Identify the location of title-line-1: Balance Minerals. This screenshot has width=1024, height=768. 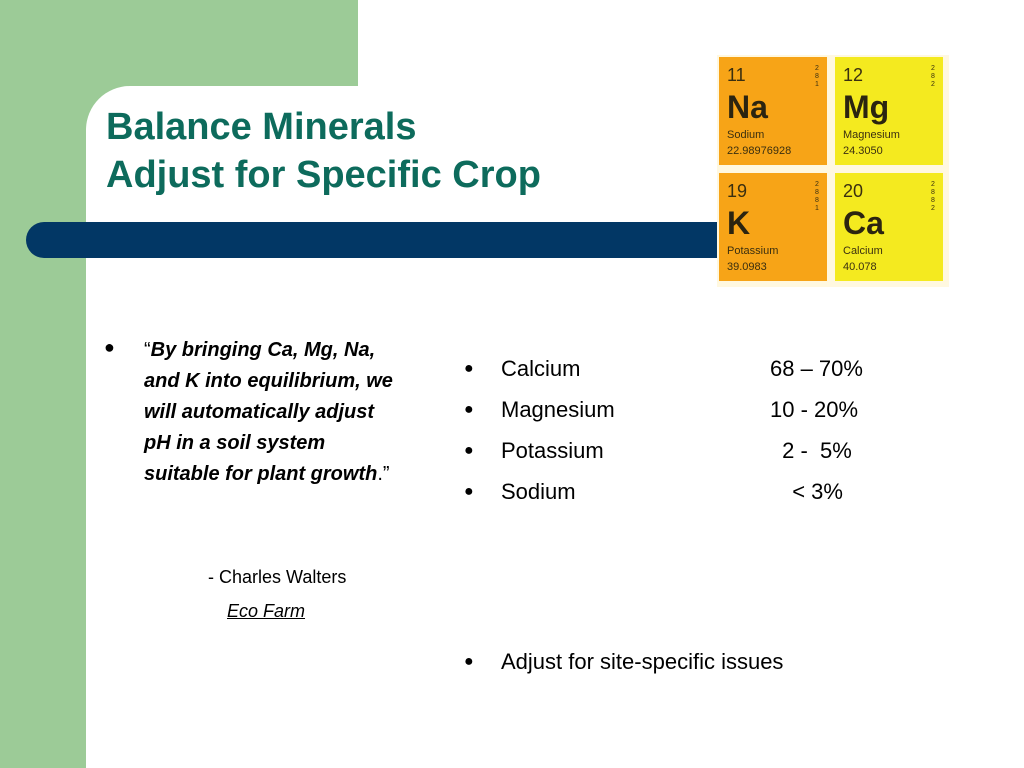
(261, 127).